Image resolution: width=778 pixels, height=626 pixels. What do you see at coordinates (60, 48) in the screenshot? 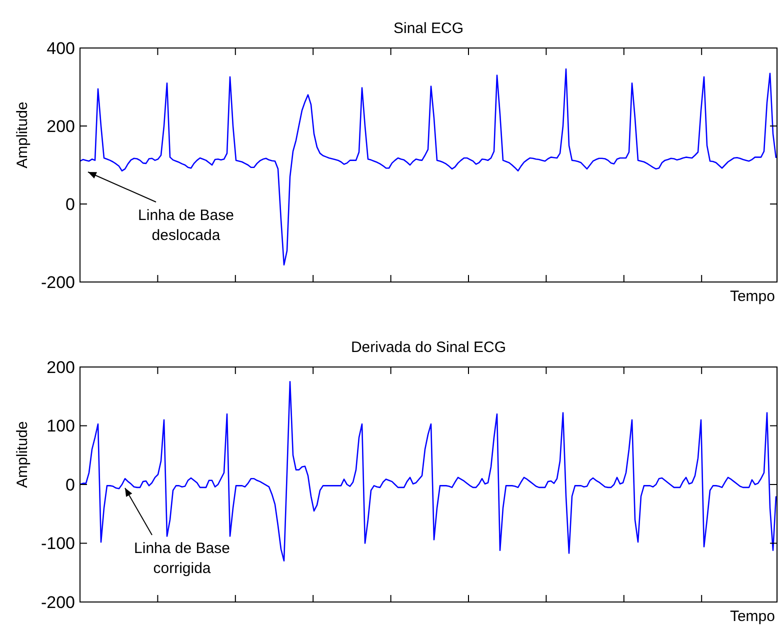
I see `y-tick-label: 400` at bounding box center [60, 48].